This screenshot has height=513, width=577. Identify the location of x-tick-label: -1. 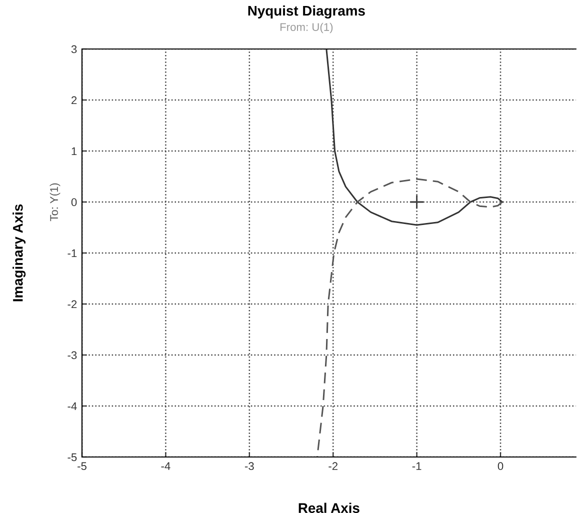
(417, 466).